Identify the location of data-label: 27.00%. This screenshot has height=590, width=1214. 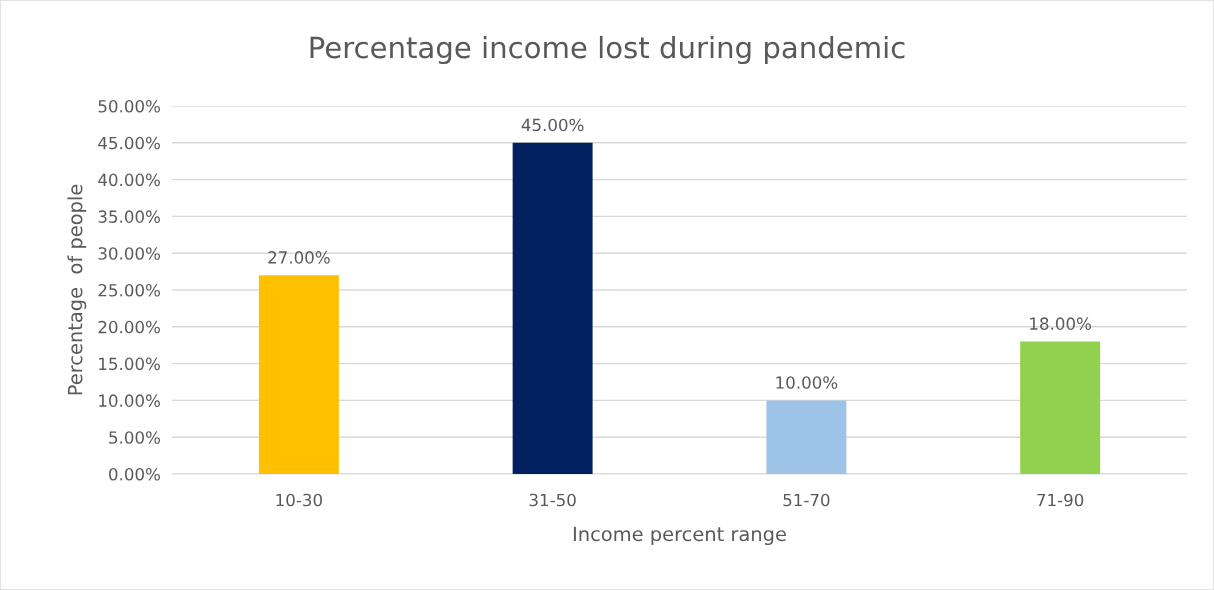
(299, 257).